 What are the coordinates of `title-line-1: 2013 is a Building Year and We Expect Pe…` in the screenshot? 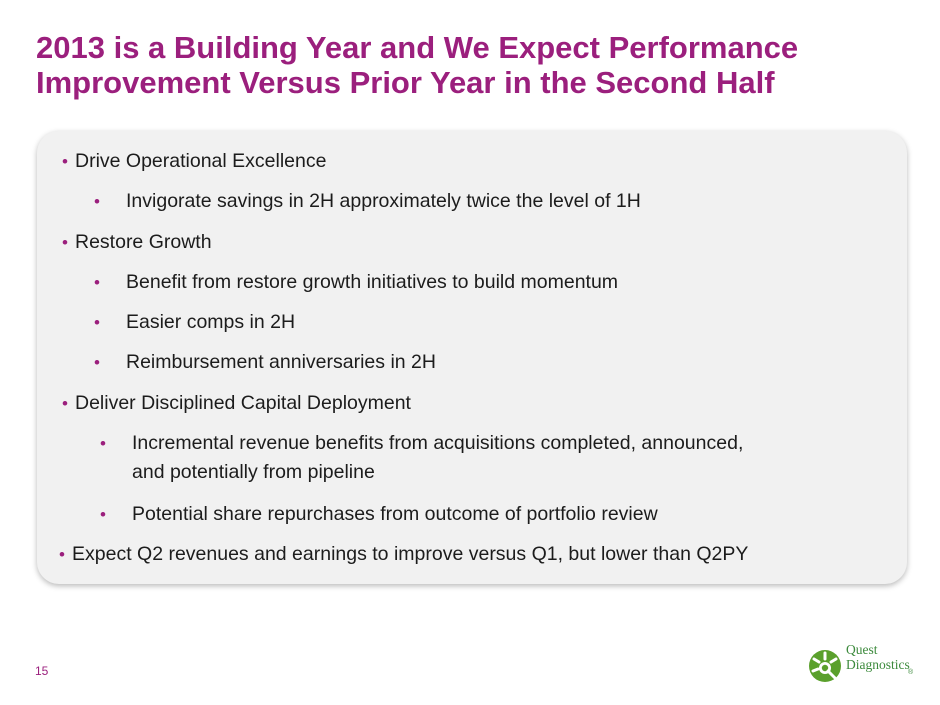 It's located at (417, 47).